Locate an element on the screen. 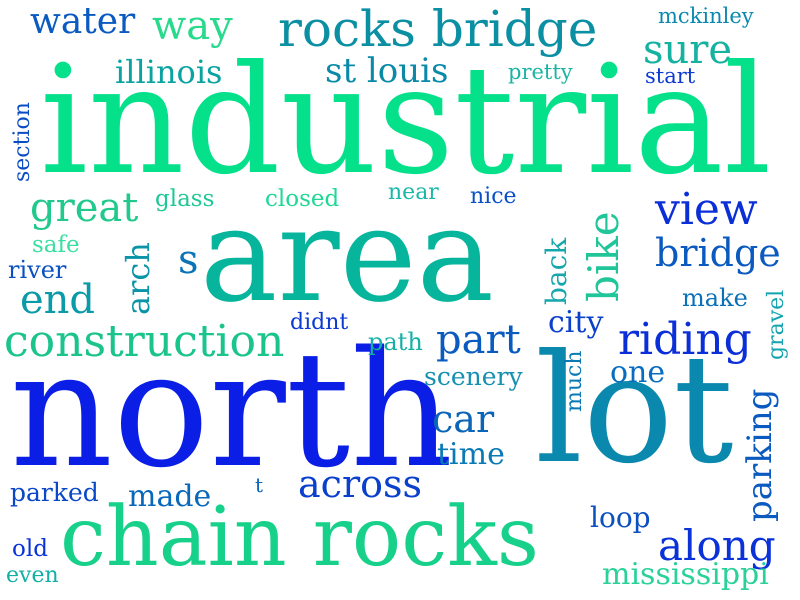 This screenshot has height=600, width=800. word-view: view is located at coordinates (706, 209).